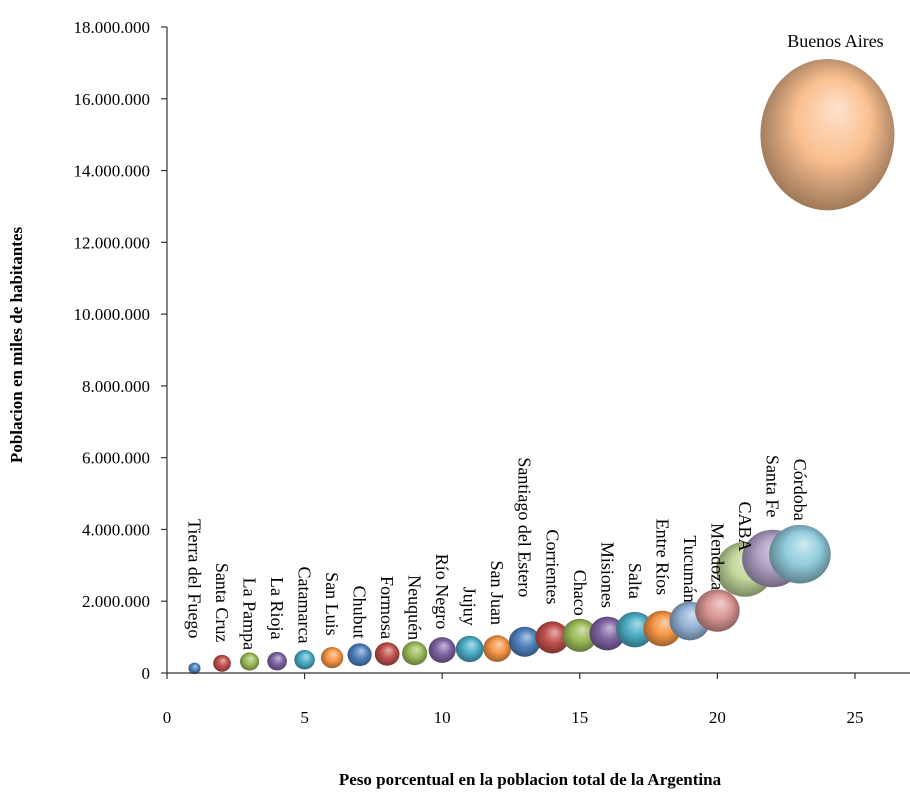 This screenshot has height=794, width=910. What do you see at coordinates (112, 242) in the screenshot?
I see `y-tick-label: 12.000.000` at bounding box center [112, 242].